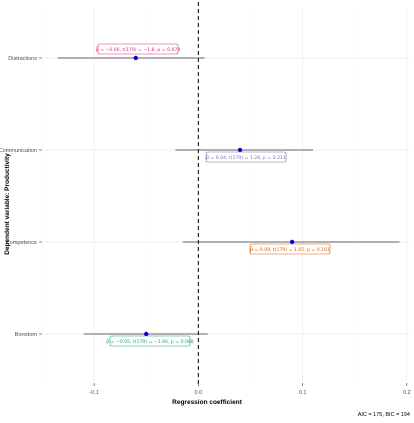 Image resolution: width=414 pixels, height=423 pixels. What do you see at coordinates (199, 393) in the screenshot?
I see `x-tick-label: 0.0` at bounding box center [199, 393].